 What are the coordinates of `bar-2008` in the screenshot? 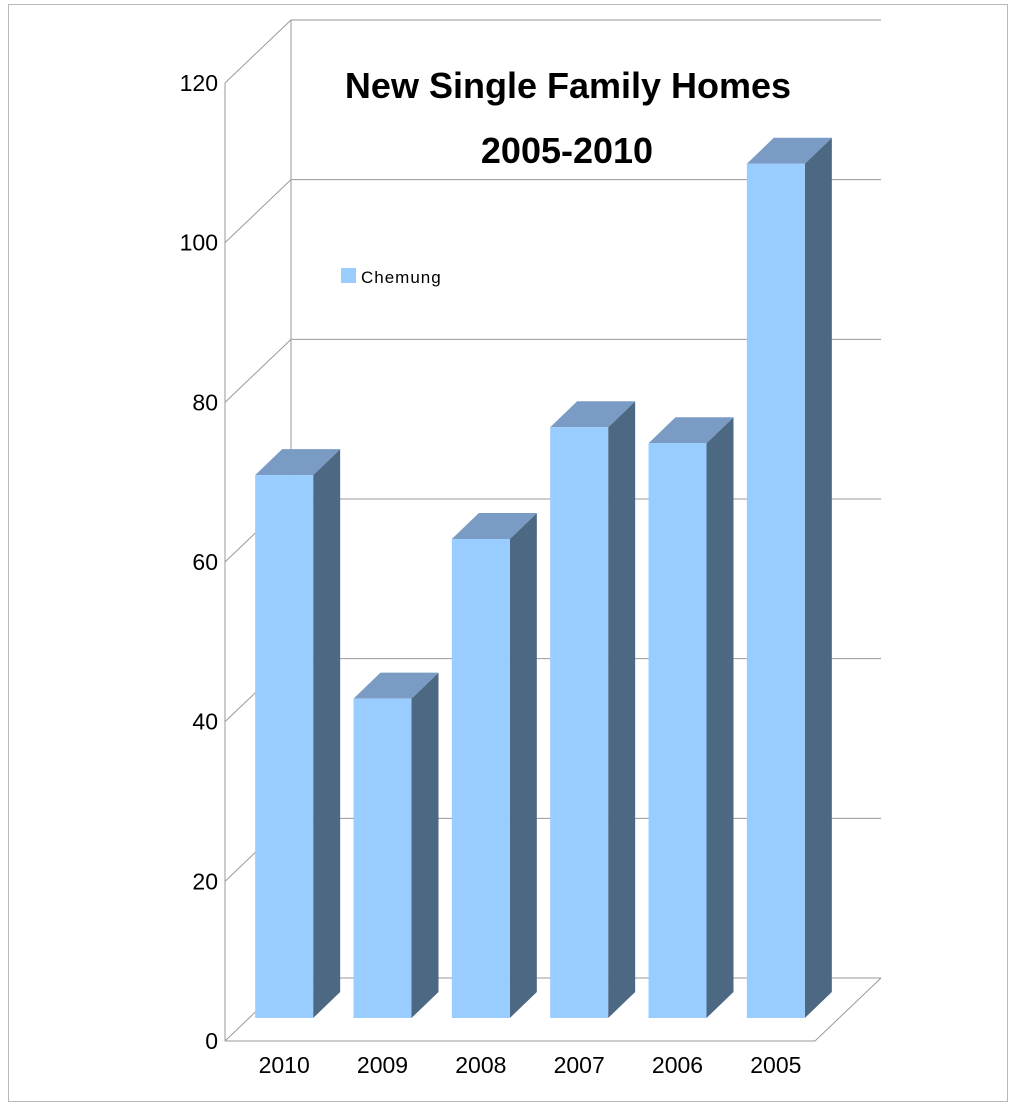 It's located at (494, 765).